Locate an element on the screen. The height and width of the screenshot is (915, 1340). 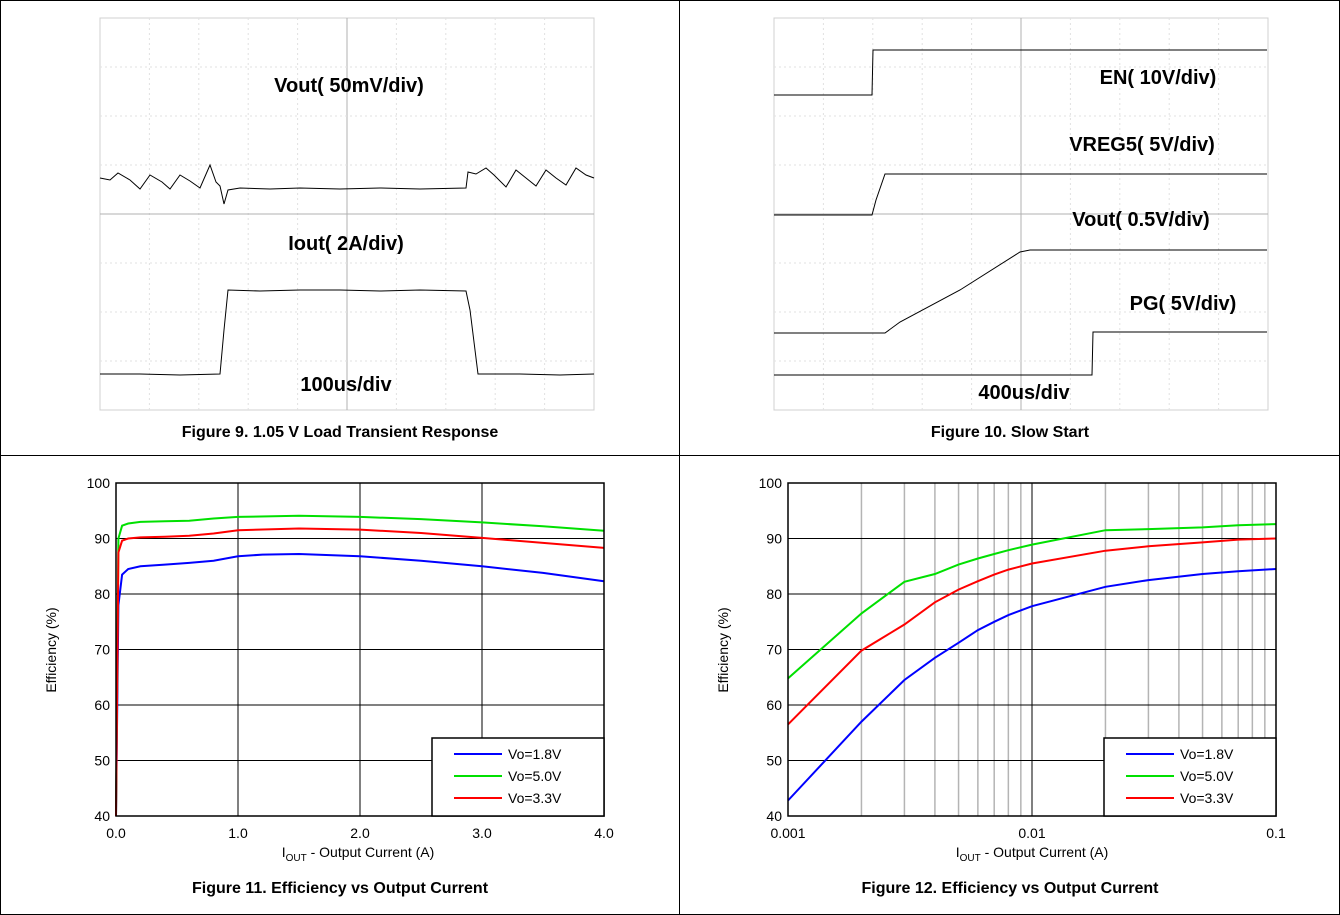
chart-11-plot-border is located at coordinates (360, 649).